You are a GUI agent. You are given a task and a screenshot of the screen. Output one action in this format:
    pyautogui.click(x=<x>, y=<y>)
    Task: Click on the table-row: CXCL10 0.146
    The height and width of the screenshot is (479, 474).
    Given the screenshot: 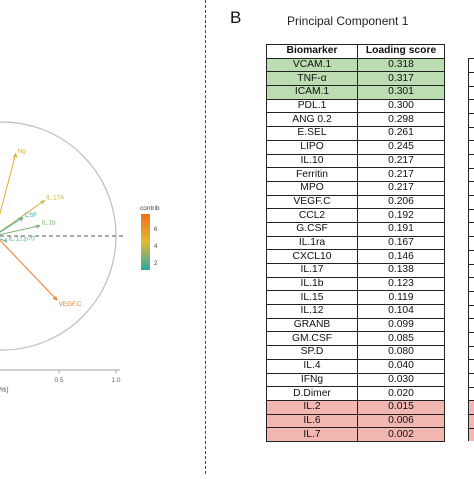 What is the action you would take?
    pyautogui.click(x=355, y=256)
    